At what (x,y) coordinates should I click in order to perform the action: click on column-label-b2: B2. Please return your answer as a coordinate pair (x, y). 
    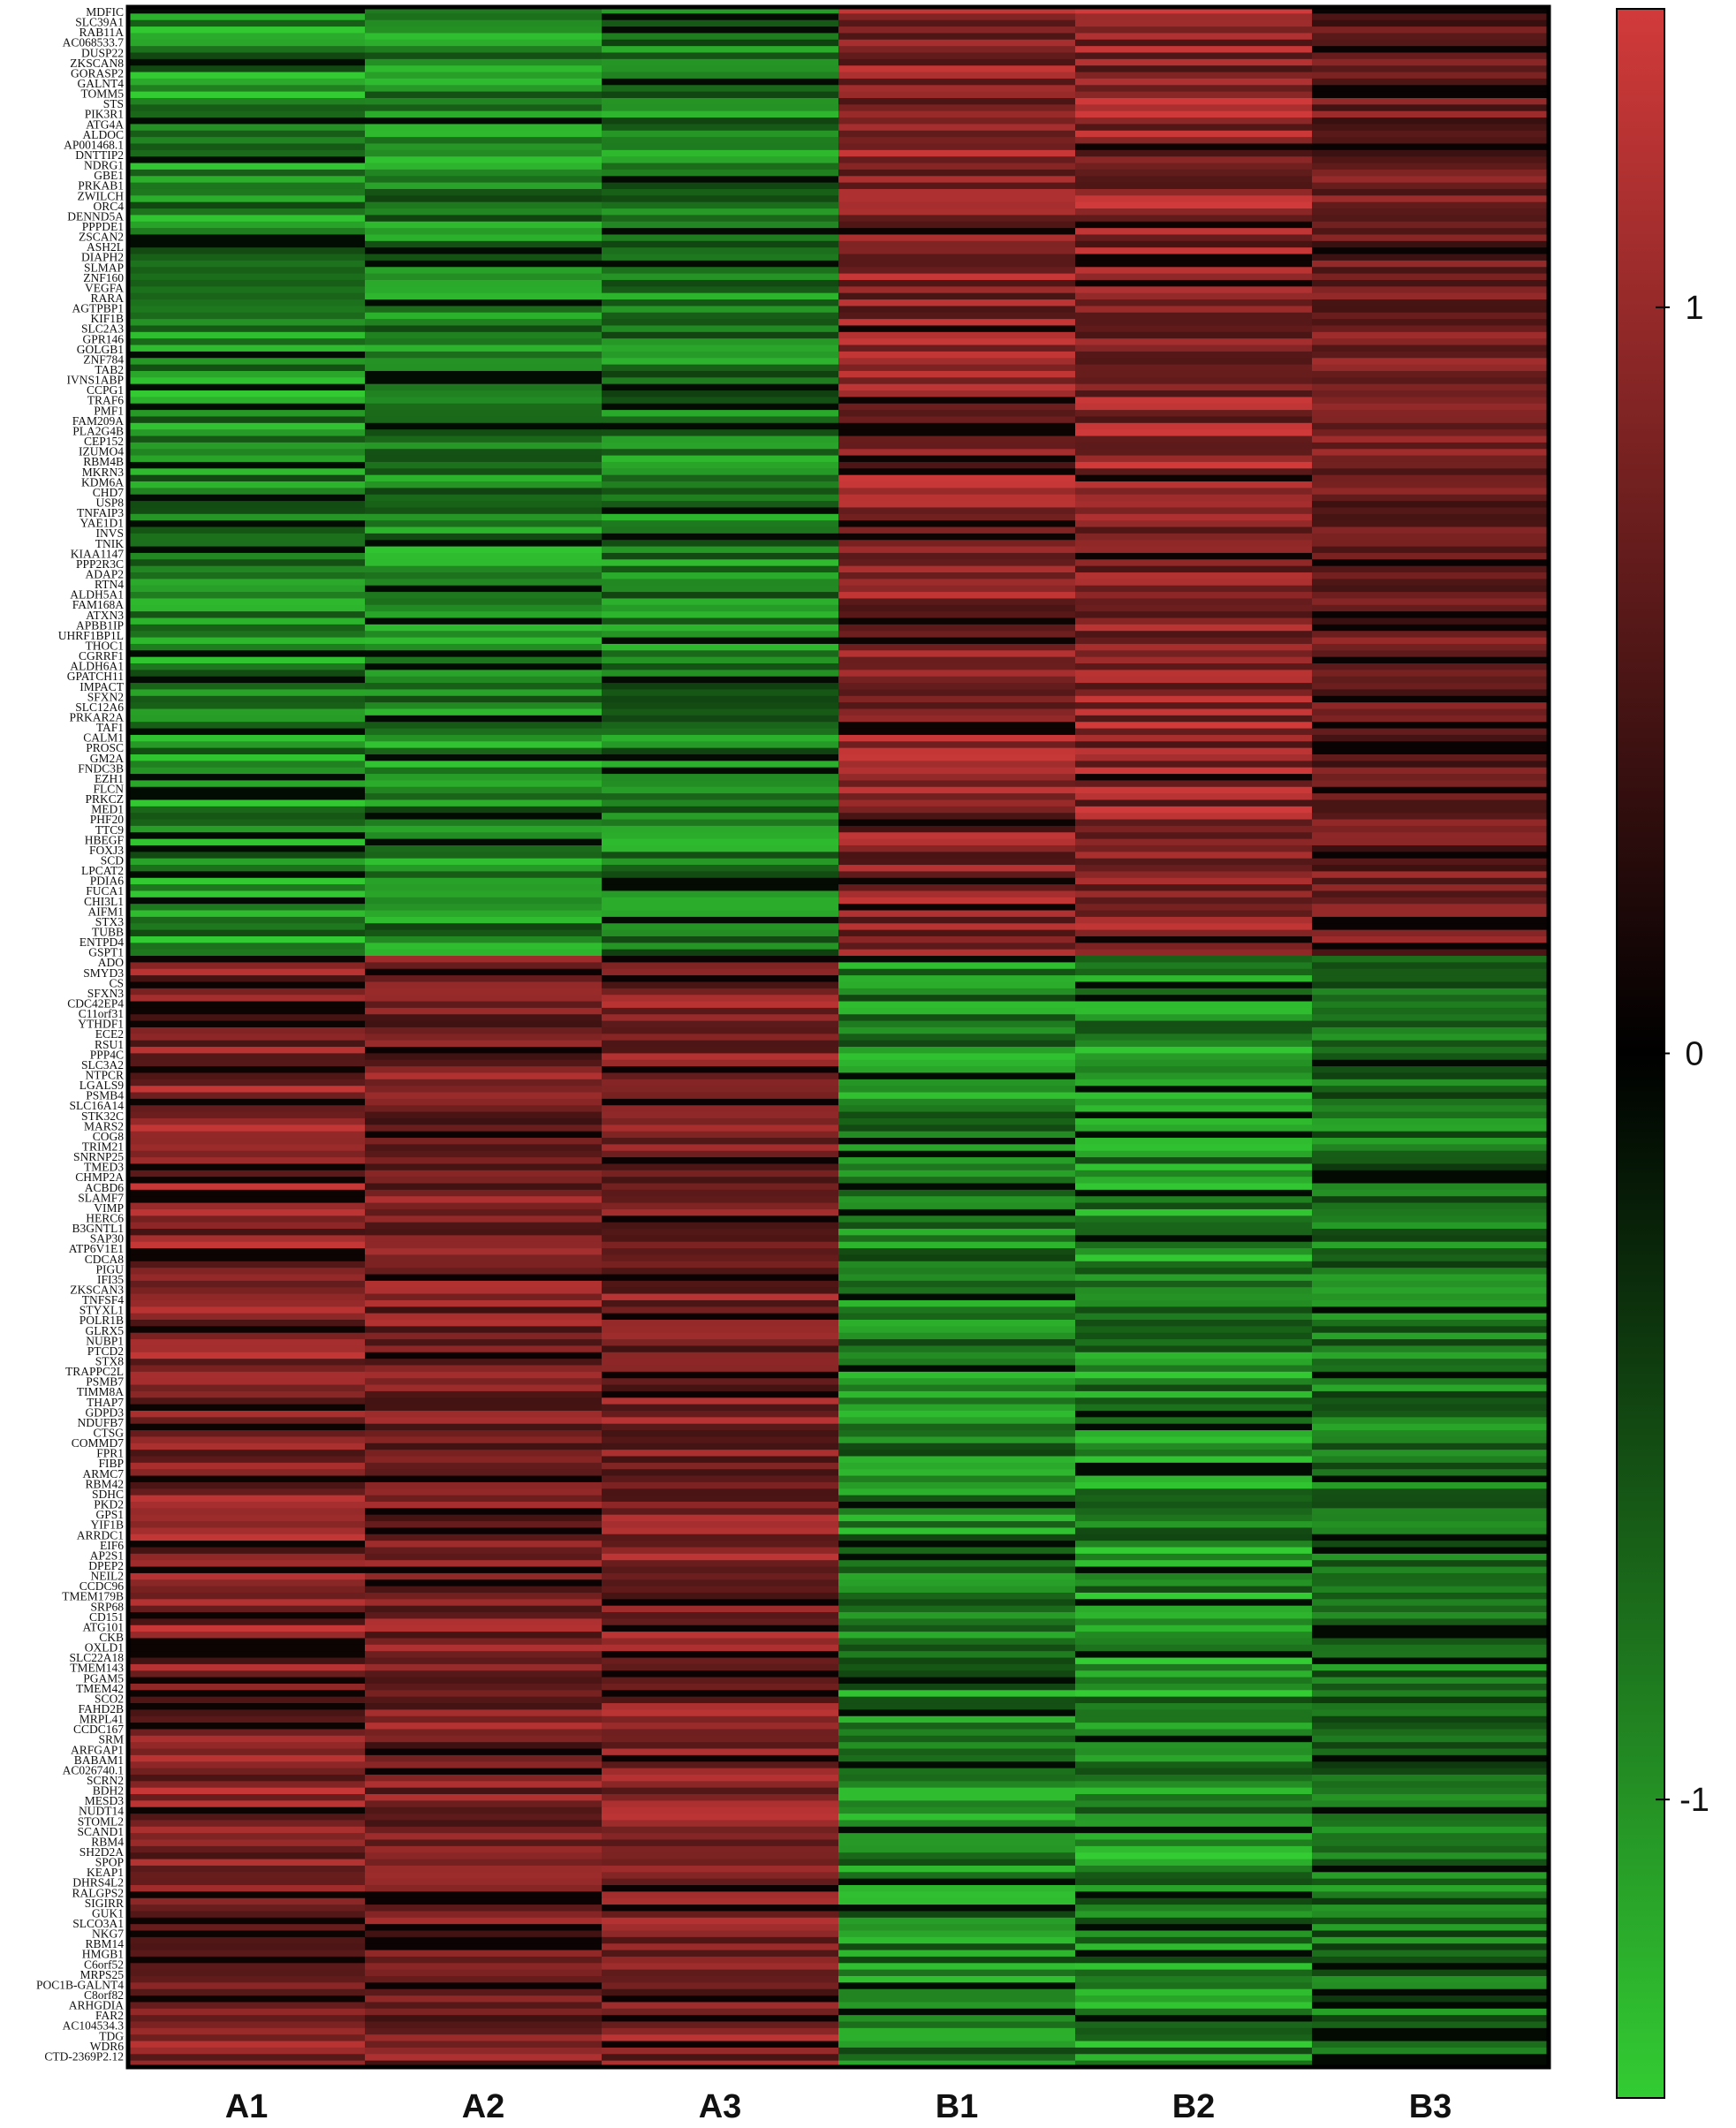
    Looking at the image, I should click on (1194, 2106).